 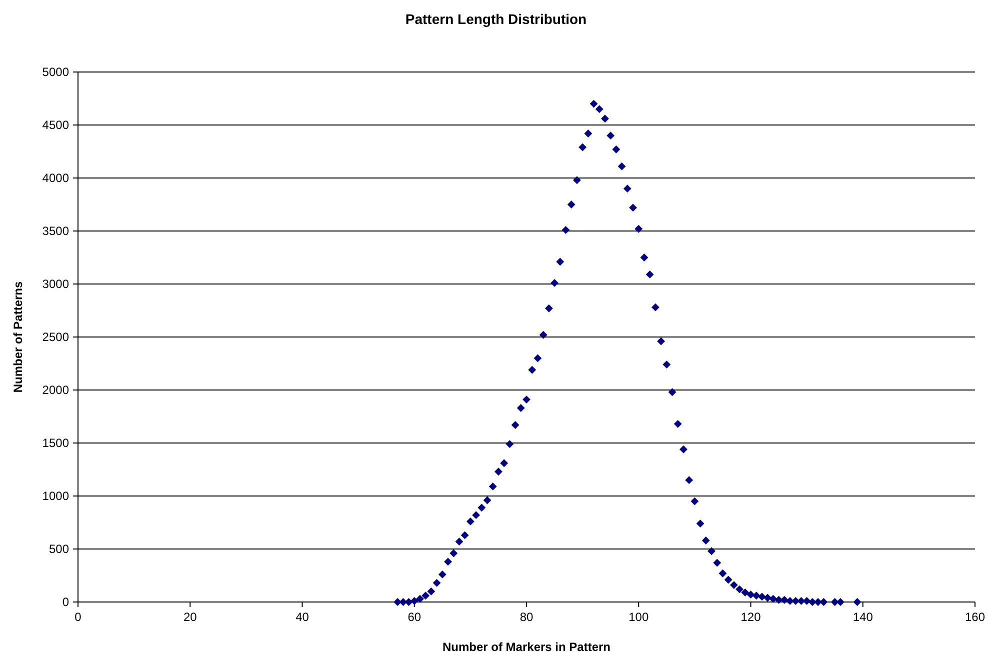 What do you see at coordinates (56, 231) in the screenshot?
I see `y-tick-label: 3500` at bounding box center [56, 231].